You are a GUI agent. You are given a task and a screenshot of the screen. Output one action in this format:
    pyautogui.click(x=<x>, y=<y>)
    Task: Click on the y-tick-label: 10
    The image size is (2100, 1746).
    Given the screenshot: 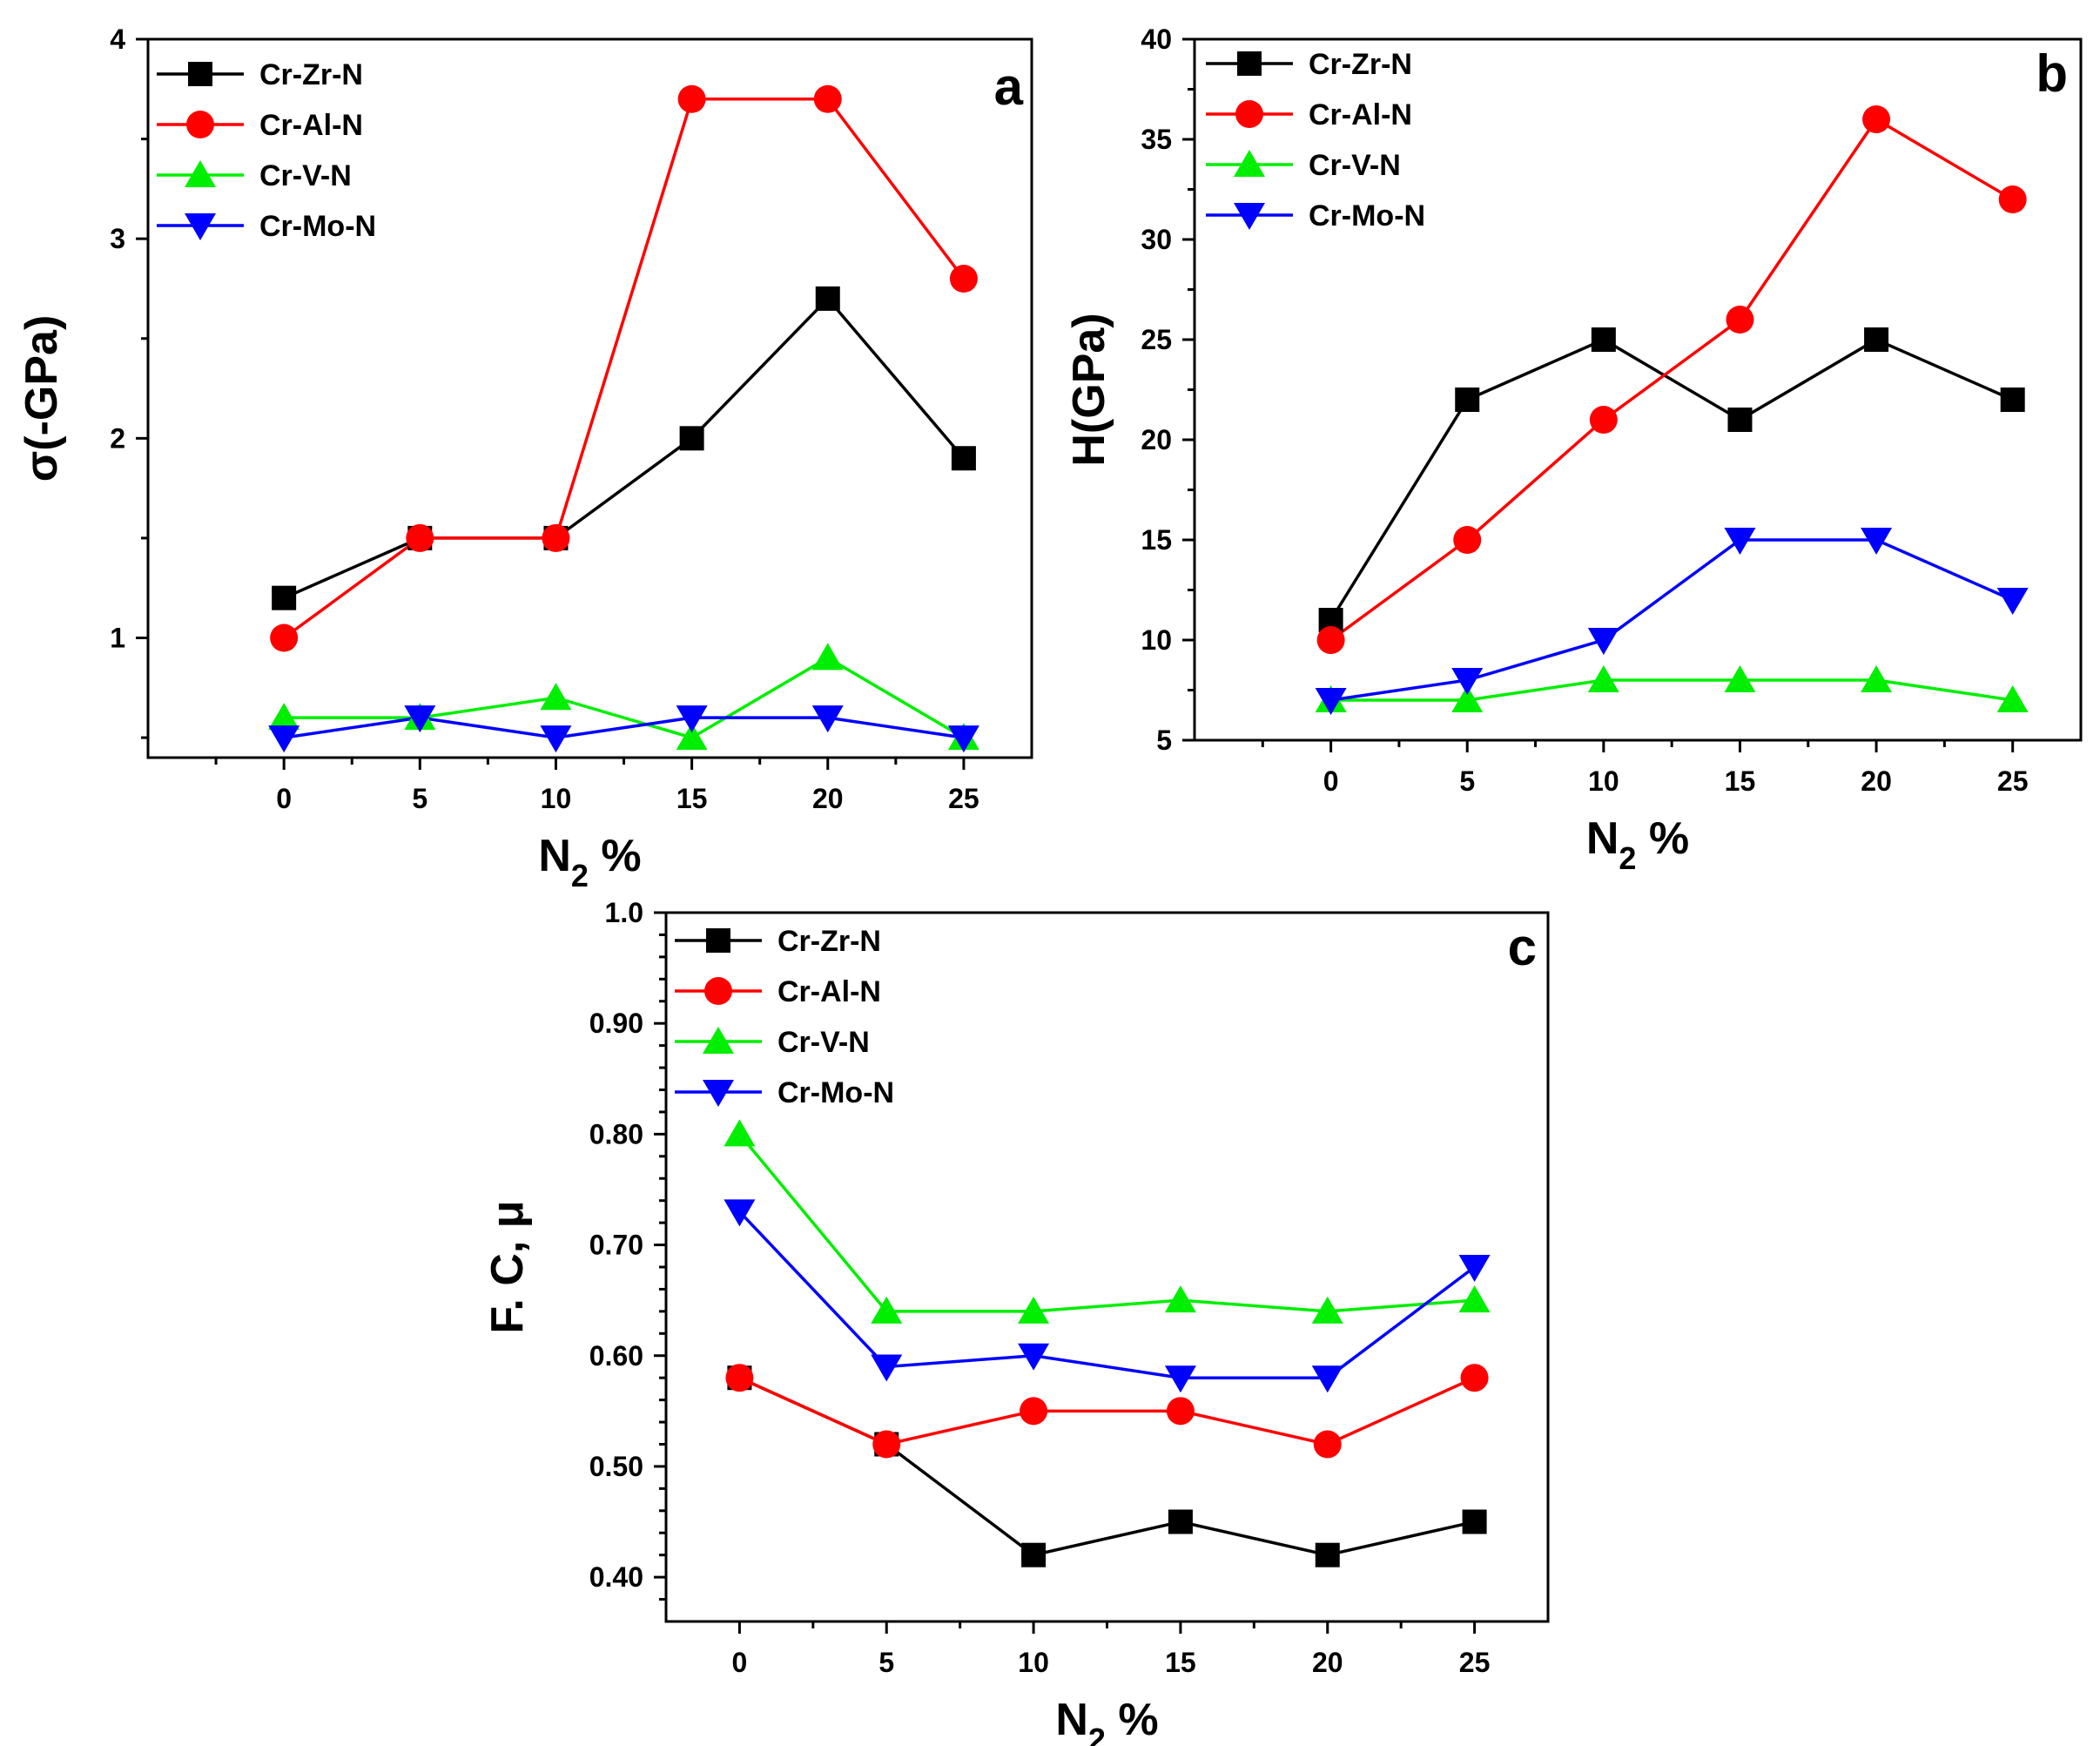 What is the action you would take?
    pyautogui.click(x=1156, y=640)
    